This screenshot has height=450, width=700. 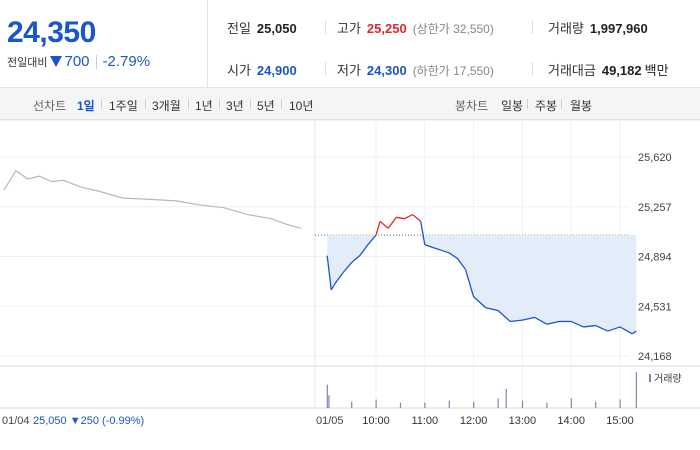 I want to click on x-tick-label: 13:00, so click(x=523, y=421).